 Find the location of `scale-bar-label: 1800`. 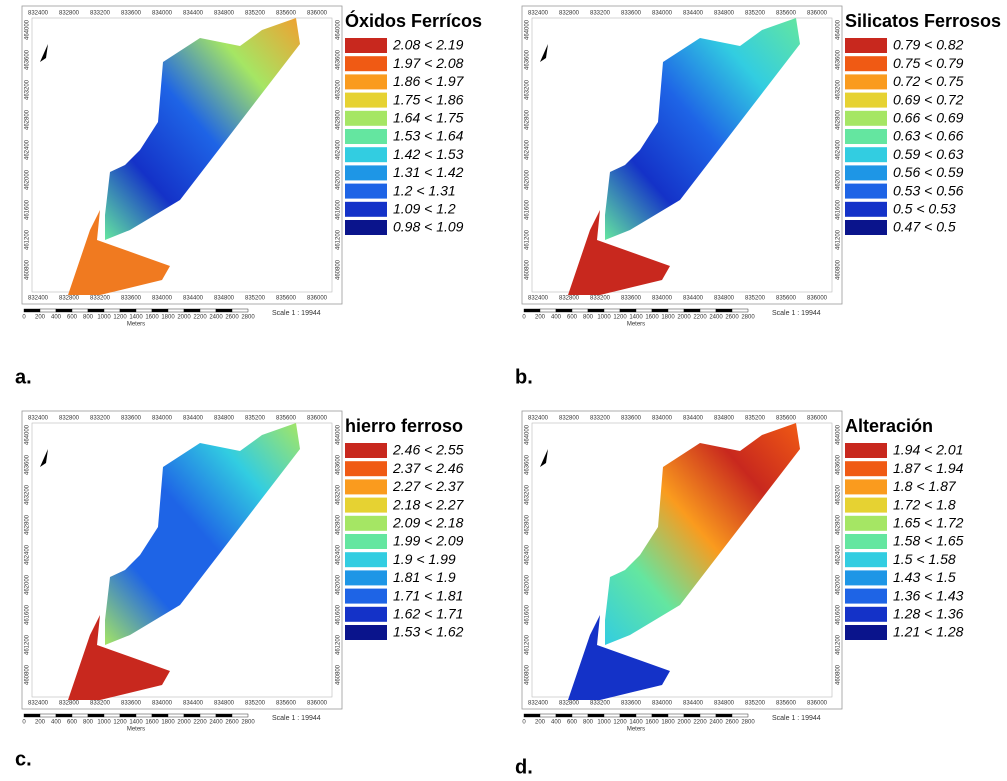

scale-bar-label: 1800 is located at coordinates (168, 318).